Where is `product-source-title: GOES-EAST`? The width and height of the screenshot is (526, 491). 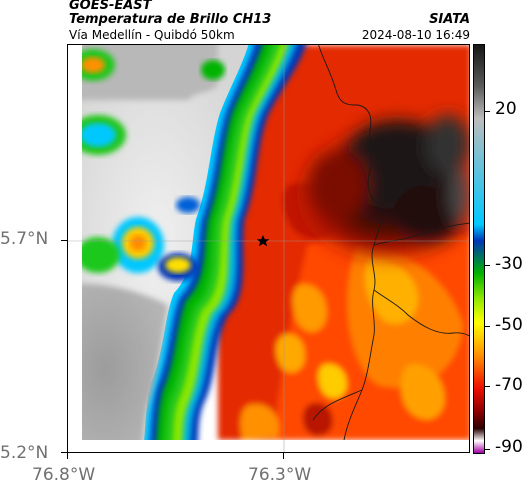 product-source-title: GOES-EAST is located at coordinates (110, 6).